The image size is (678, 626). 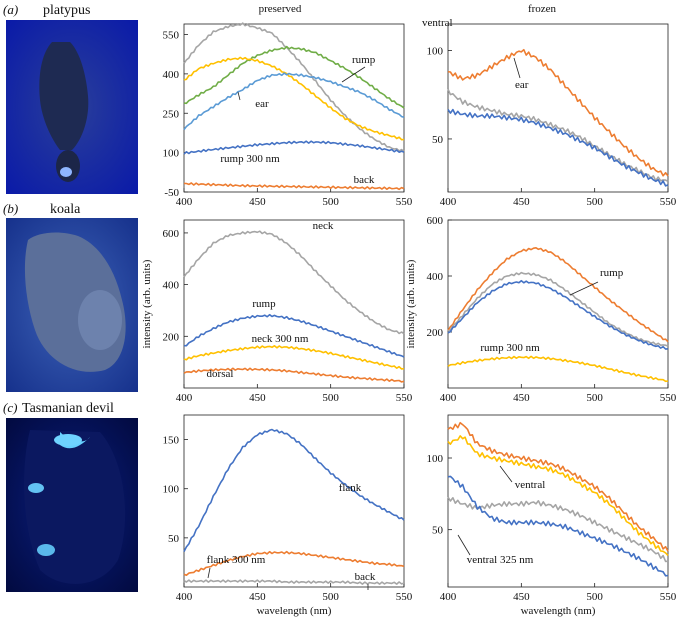 What do you see at coordinates (220, 374) in the screenshot?
I see `annotation-label: dorsal` at bounding box center [220, 374].